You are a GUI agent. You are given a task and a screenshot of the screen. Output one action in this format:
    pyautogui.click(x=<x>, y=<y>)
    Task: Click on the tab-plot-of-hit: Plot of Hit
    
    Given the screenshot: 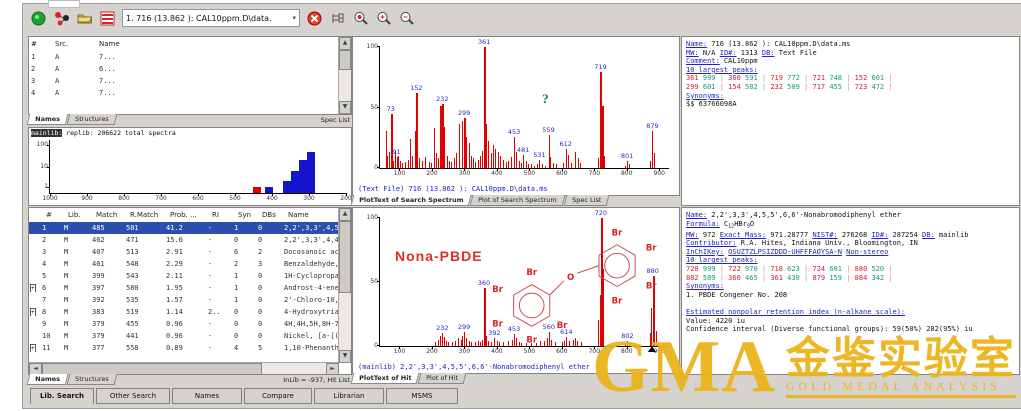 What is the action you would take?
    pyautogui.click(x=442, y=378)
    